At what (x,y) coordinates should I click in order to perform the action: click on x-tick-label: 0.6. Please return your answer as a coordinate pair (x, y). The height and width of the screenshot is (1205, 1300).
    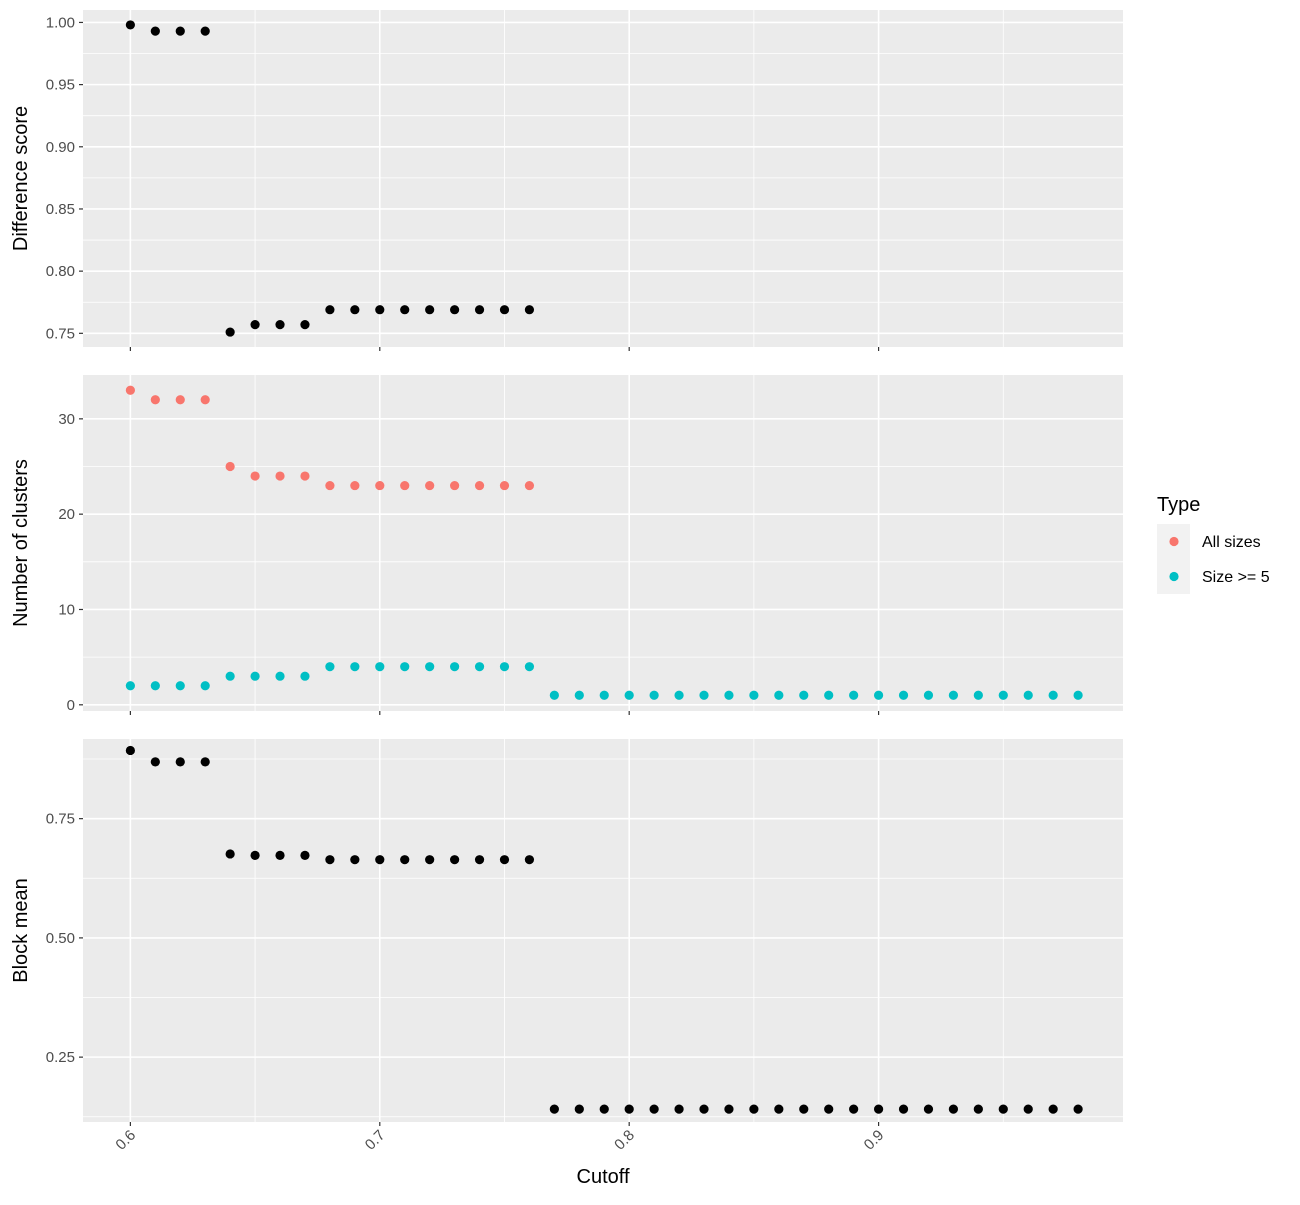
    Looking at the image, I should click on (125, 1140).